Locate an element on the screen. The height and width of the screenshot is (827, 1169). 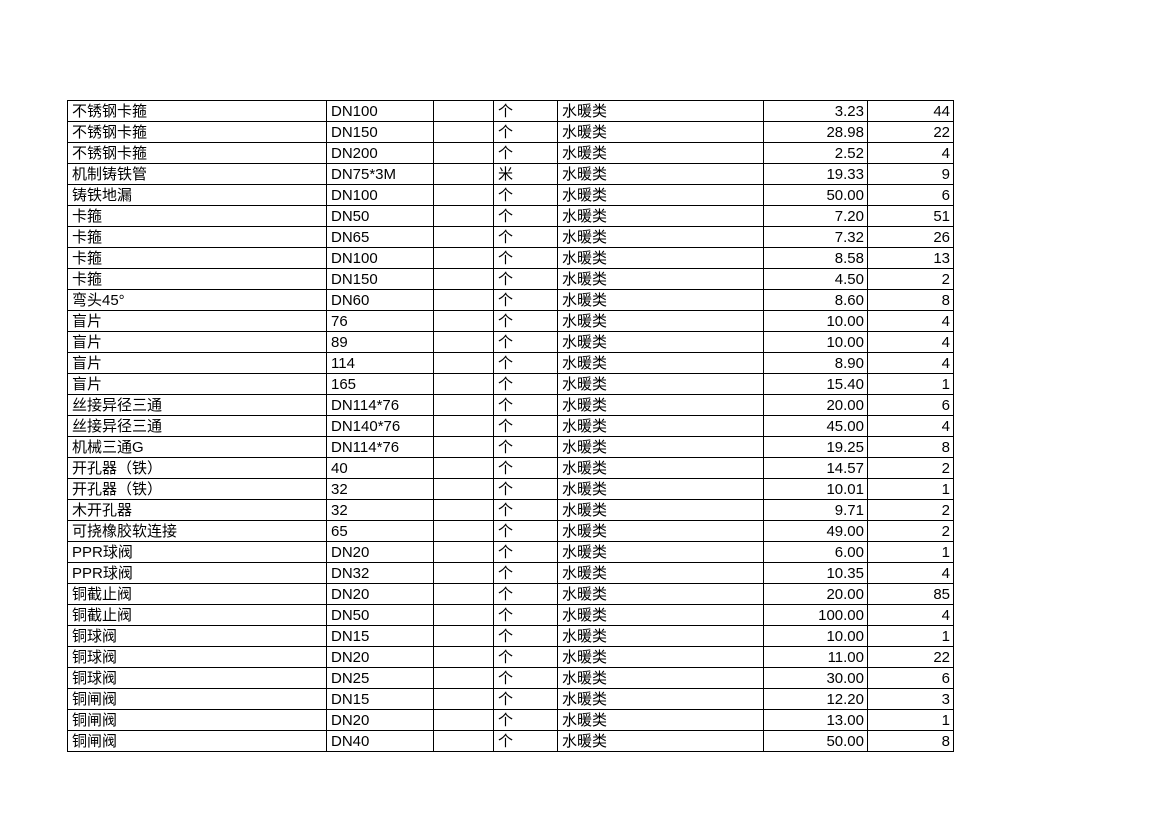
table-row: 丝接异径三通 DN140*76 个水暖类 45.00 4 is located at coordinates (510, 426).